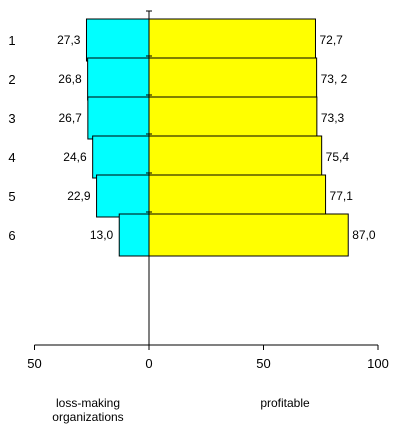 This screenshot has height=430, width=397. I want to click on x-tick-label: 100, so click(378, 363).